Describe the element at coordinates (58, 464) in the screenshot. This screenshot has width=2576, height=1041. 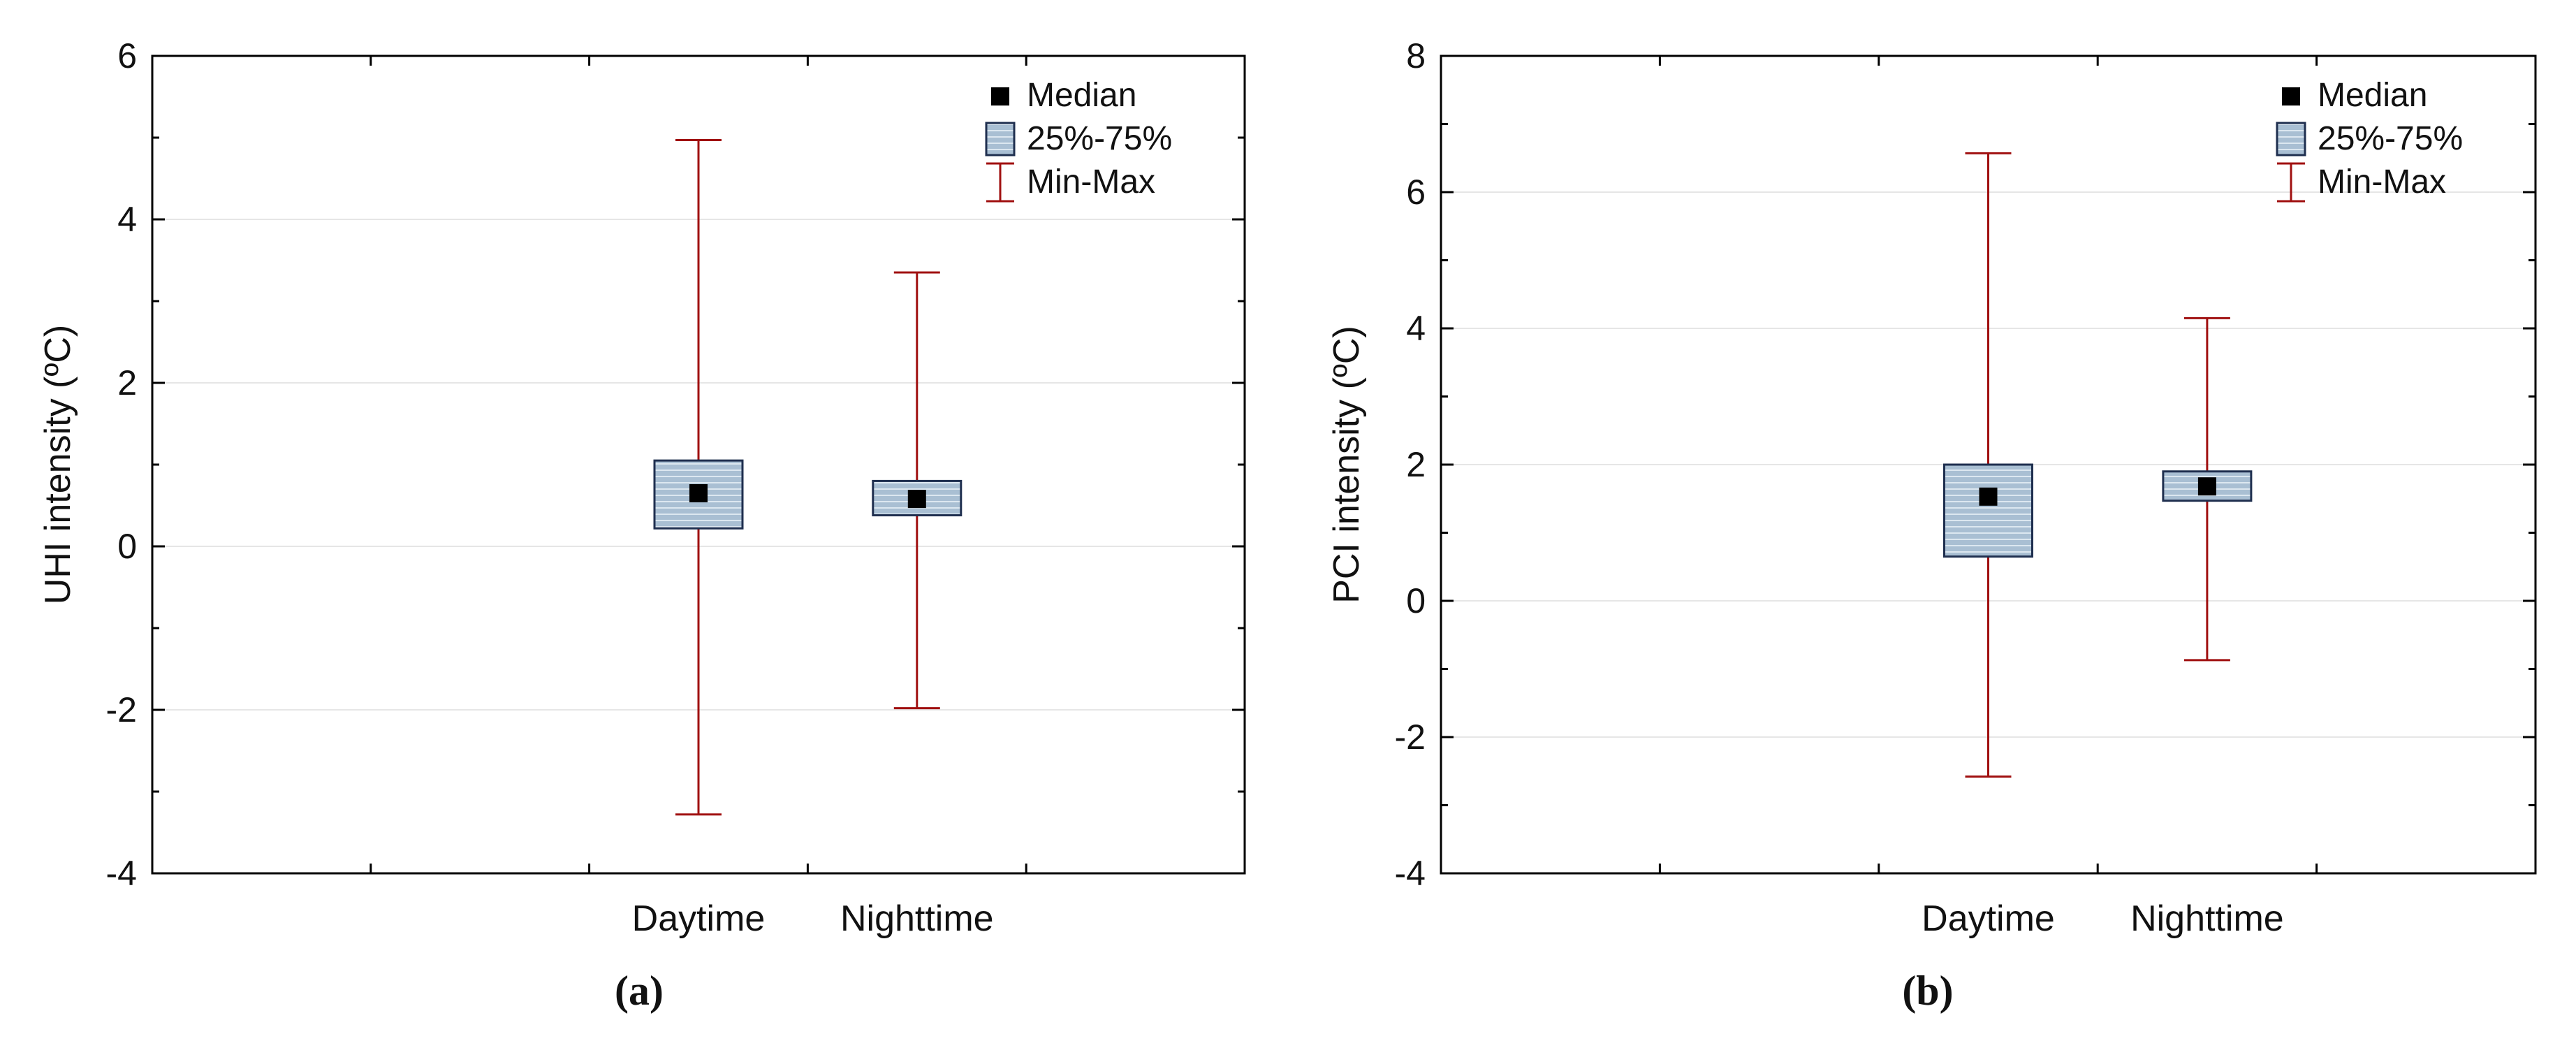
I see `y-axis-label: UHI intensity (ºC)` at that location.